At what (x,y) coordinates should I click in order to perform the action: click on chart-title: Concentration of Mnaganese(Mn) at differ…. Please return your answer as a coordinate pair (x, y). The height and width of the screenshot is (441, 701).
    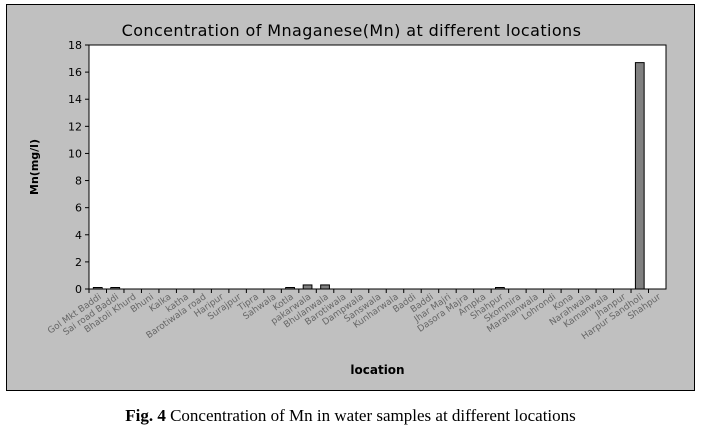
    Looking at the image, I should click on (351, 30).